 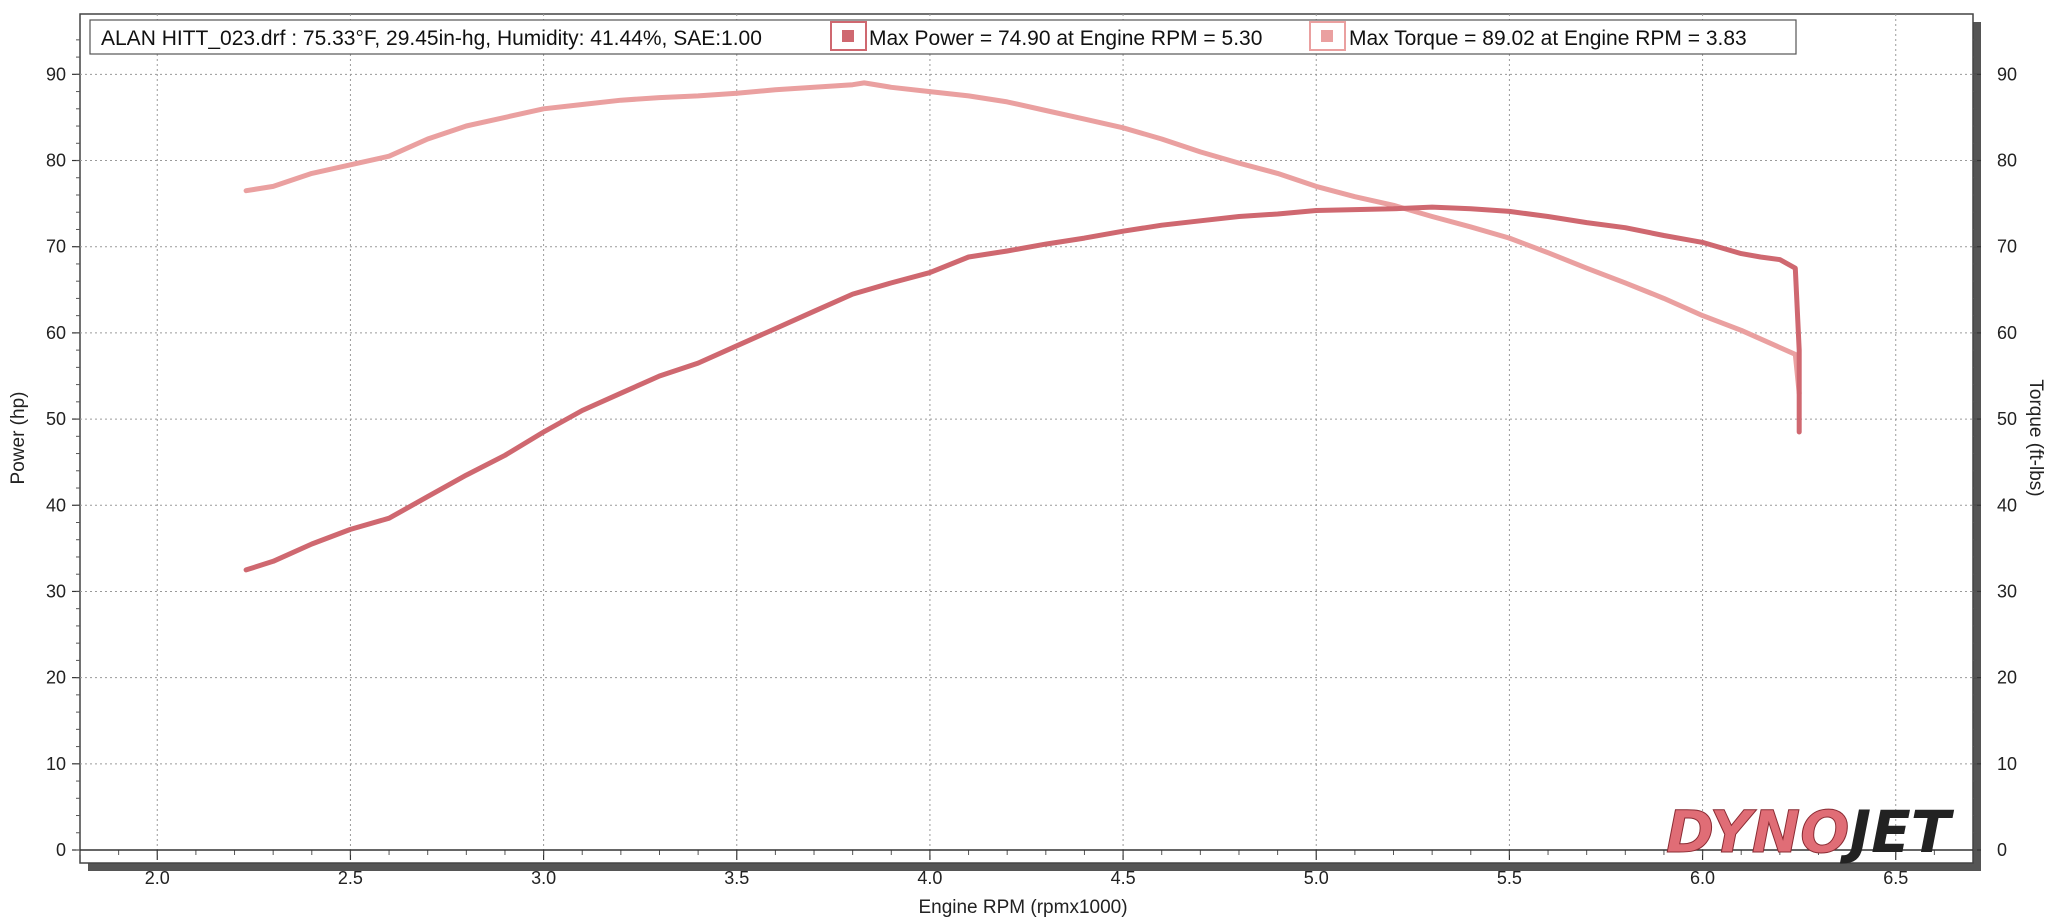 What do you see at coordinates (157, 878) in the screenshot?
I see `x-tick-label: 2.0` at bounding box center [157, 878].